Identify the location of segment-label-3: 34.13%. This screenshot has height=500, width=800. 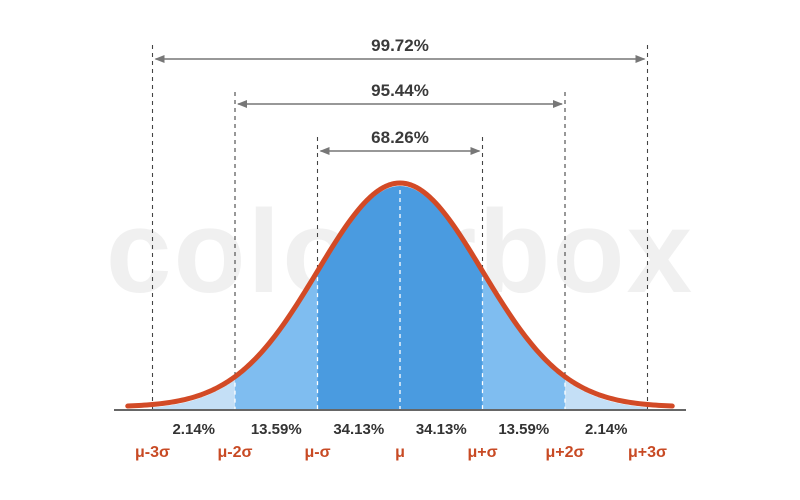
(358, 429).